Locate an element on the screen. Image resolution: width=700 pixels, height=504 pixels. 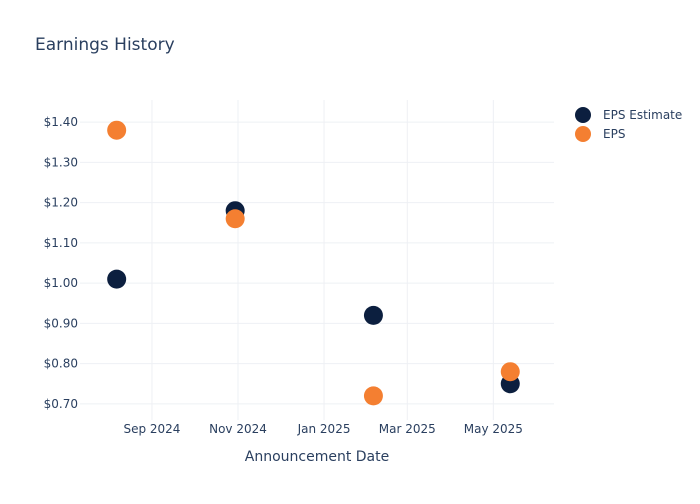
x-tick-label: Nov 2024 is located at coordinates (238, 429).